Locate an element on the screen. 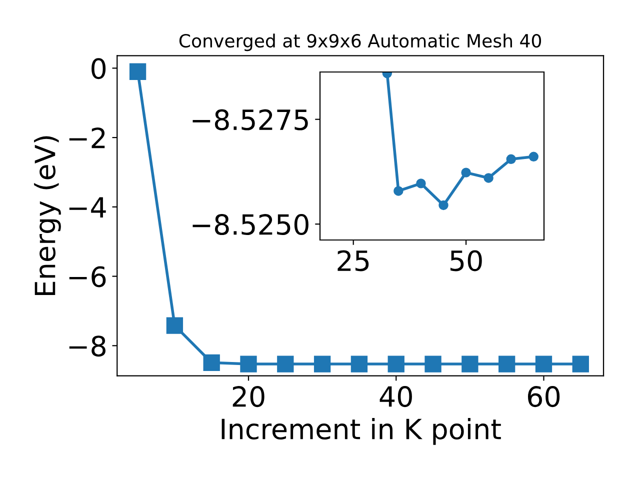 The height and width of the screenshot is (480, 640). x-tick-label: 25 is located at coordinates (353, 261).